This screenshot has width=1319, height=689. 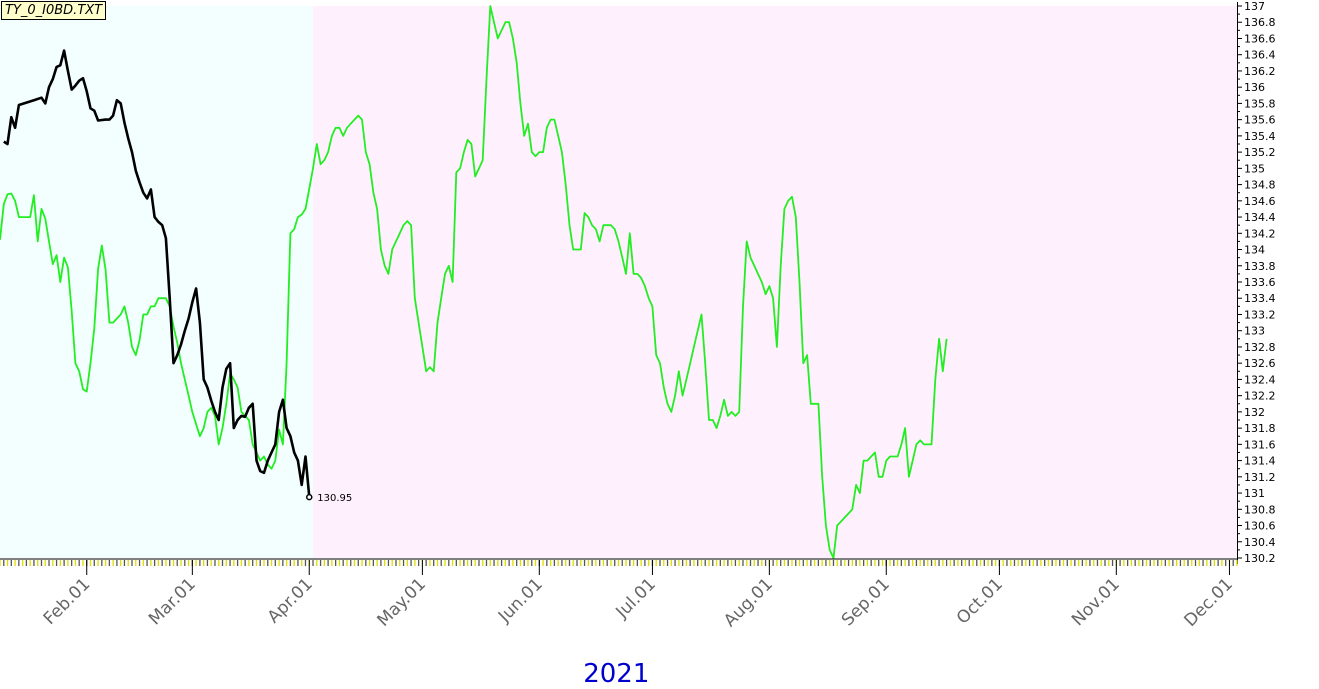 I want to click on y-tick-label: 135.2, so click(x=1260, y=152).